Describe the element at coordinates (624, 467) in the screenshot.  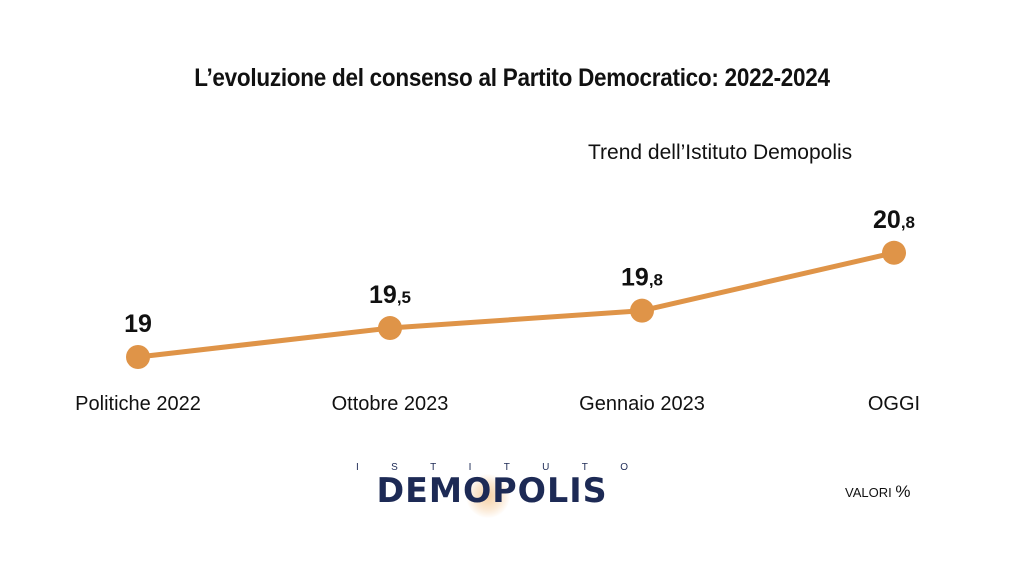
I see `logo-letter: O` at that location.